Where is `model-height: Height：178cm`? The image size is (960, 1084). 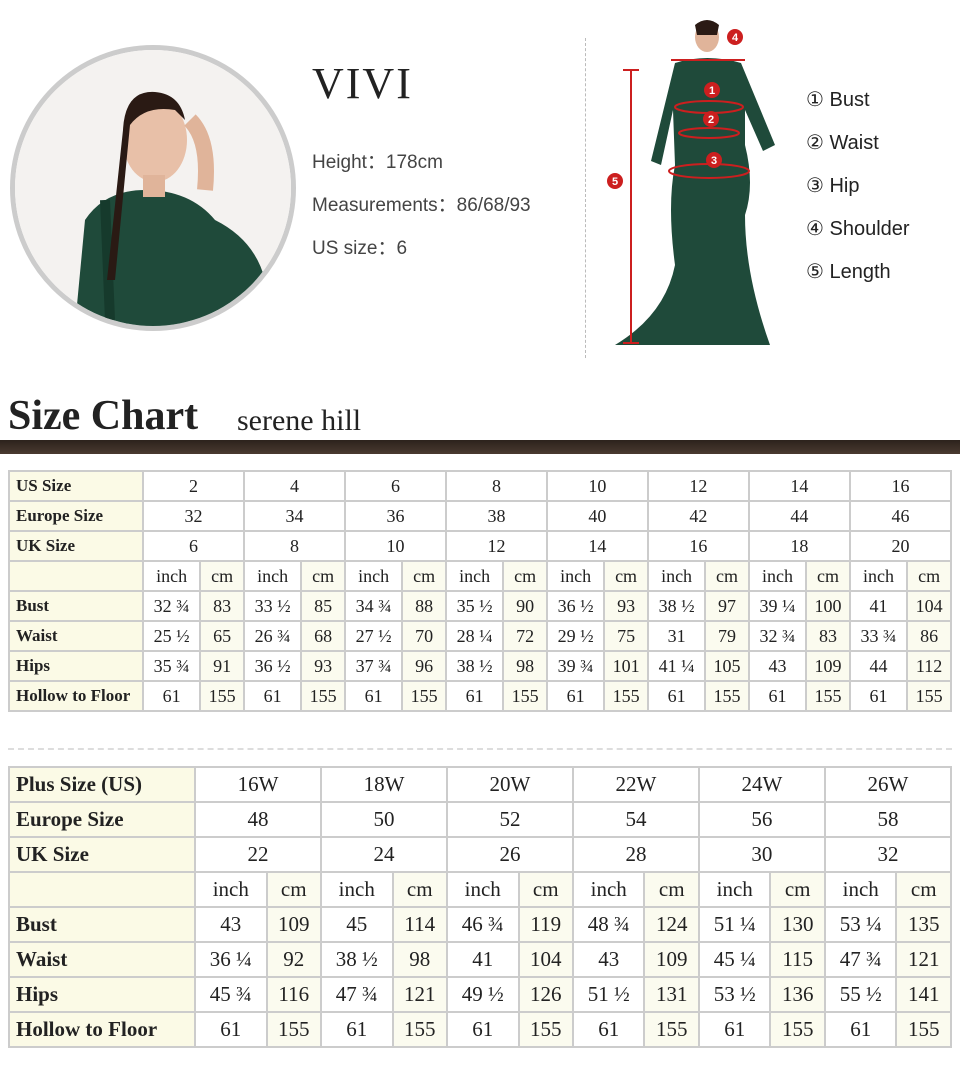
model-height: Height：178cm is located at coordinates (377, 162).